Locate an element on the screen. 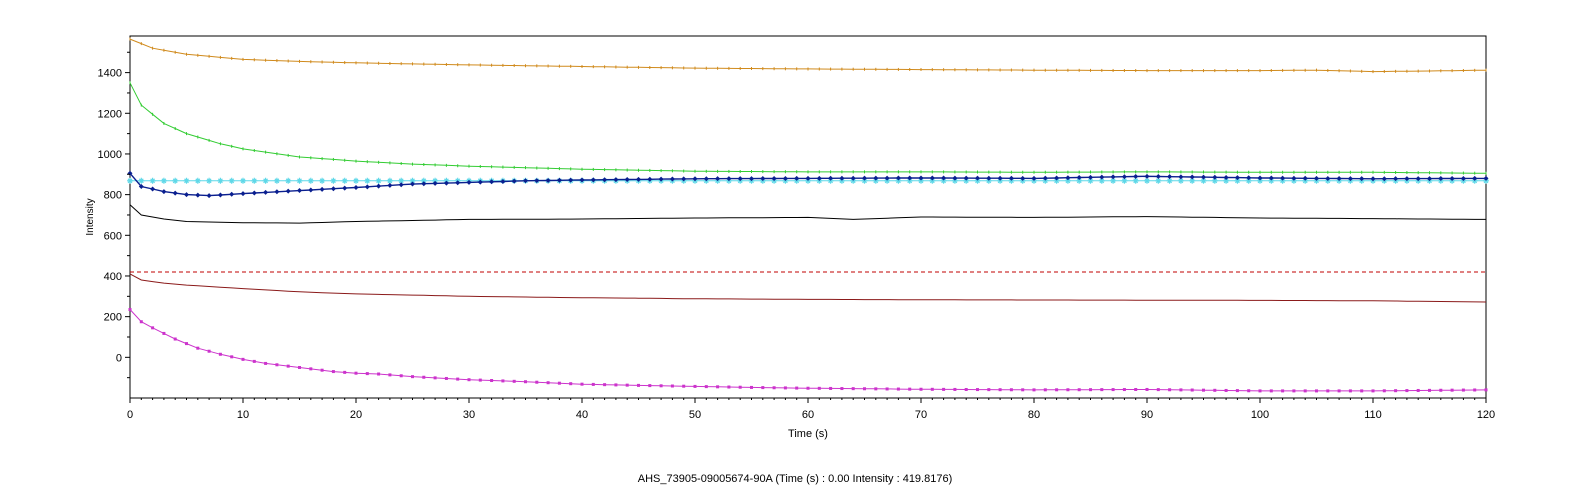 The width and height of the screenshot is (1590, 504). x-tick-label: 0 is located at coordinates (130, 415).